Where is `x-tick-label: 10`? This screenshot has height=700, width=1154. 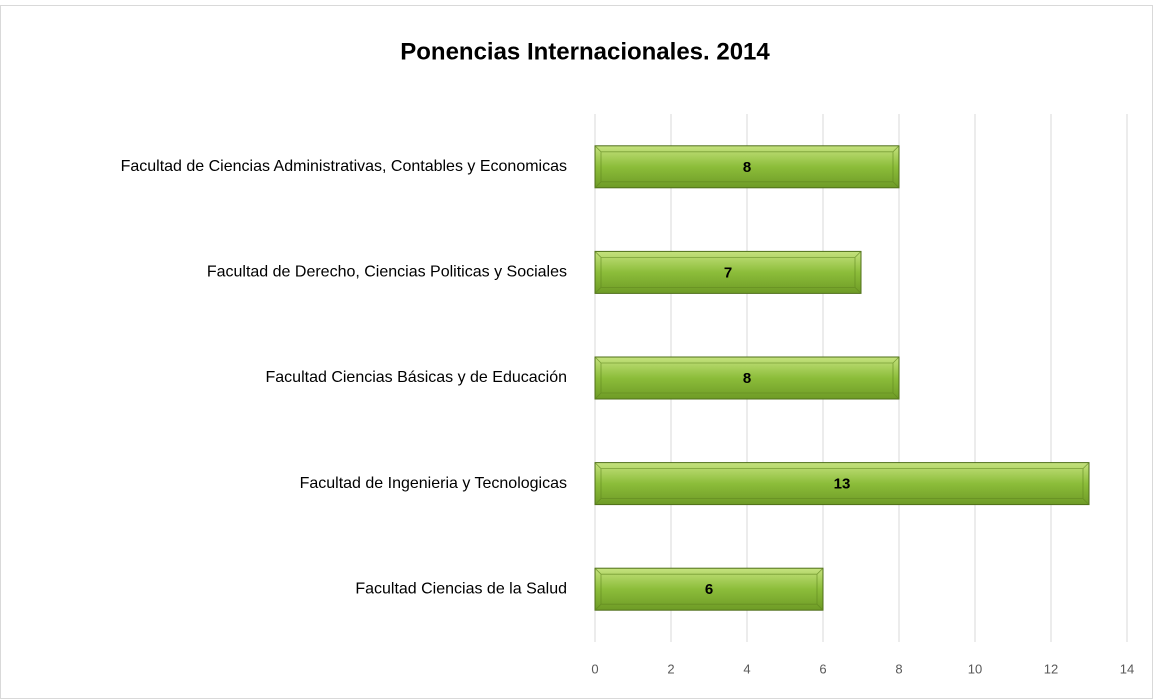
x-tick-label: 10 is located at coordinates (975, 668).